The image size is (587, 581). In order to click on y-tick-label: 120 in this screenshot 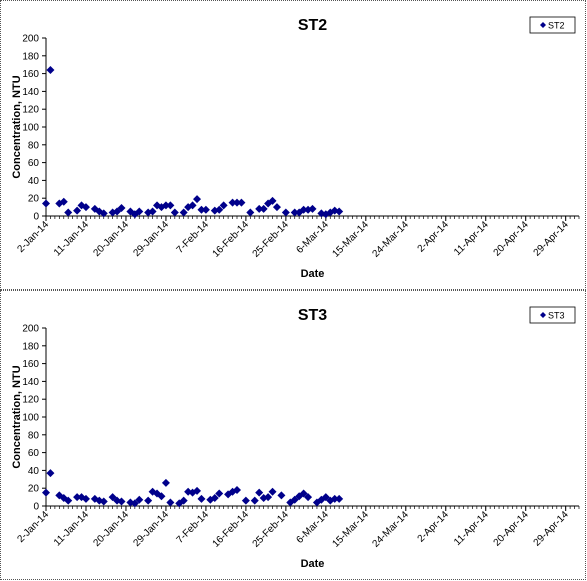, I will do `click(30, 110)`.